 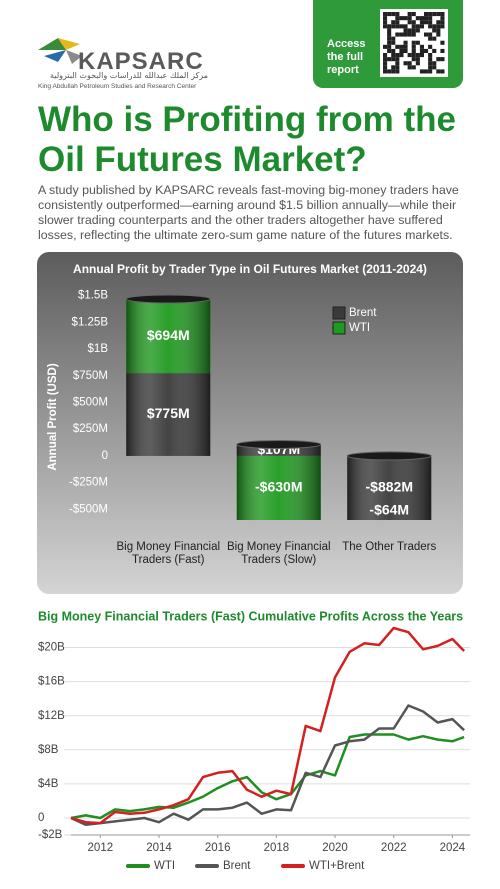 I want to click on y-tick-label: -$2B, so click(x=50, y=835).